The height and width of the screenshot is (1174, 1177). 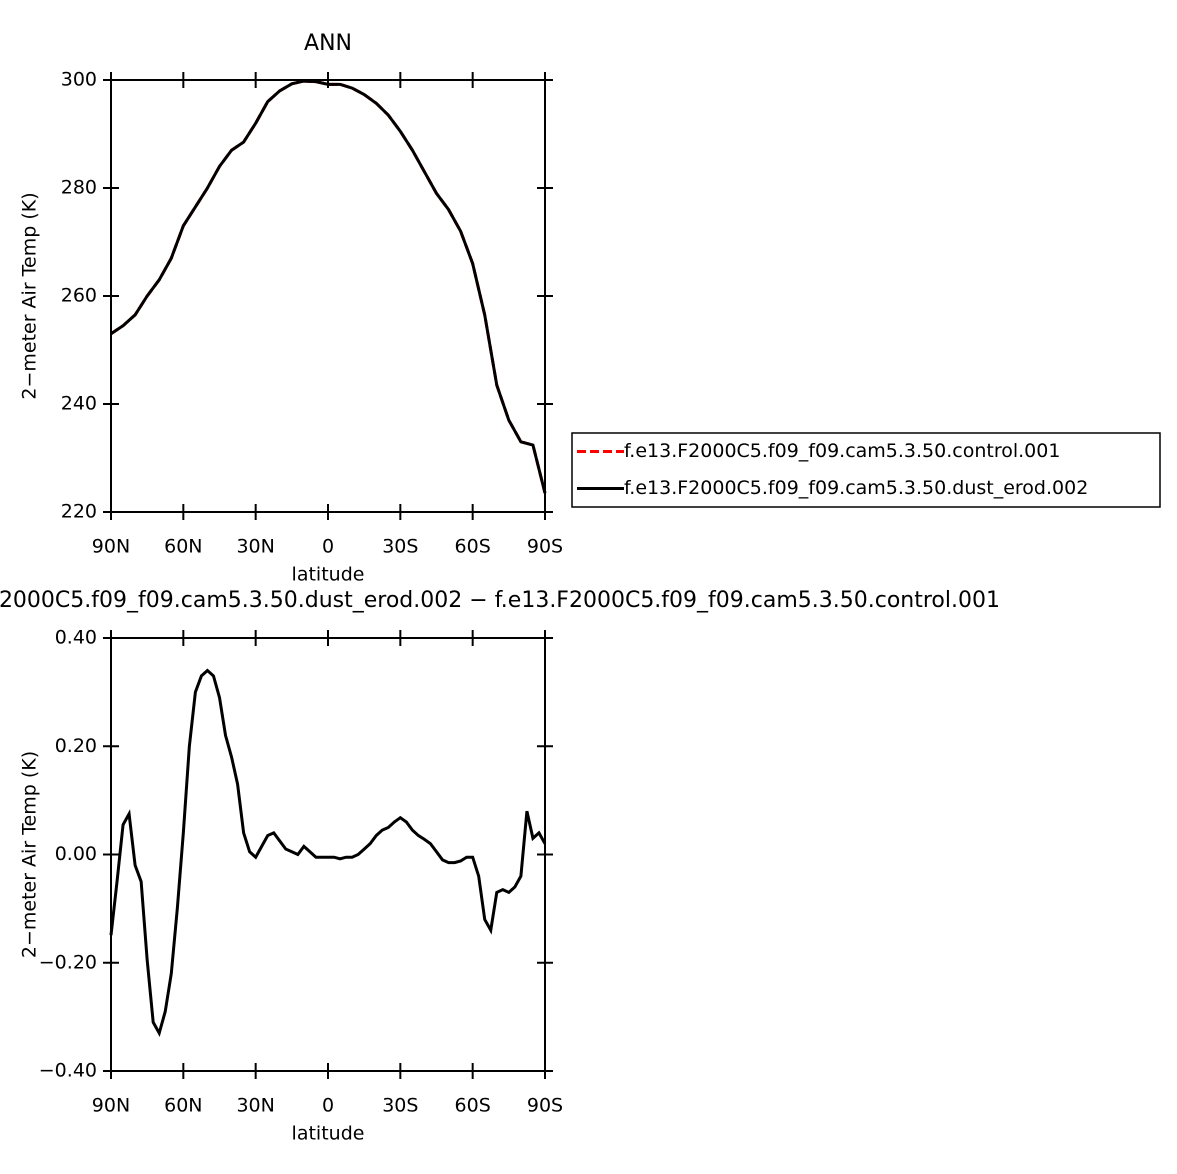 What do you see at coordinates (79, 80) in the screenshot?
I see `y-tick-label: 300` at bounding box center [79, 80].